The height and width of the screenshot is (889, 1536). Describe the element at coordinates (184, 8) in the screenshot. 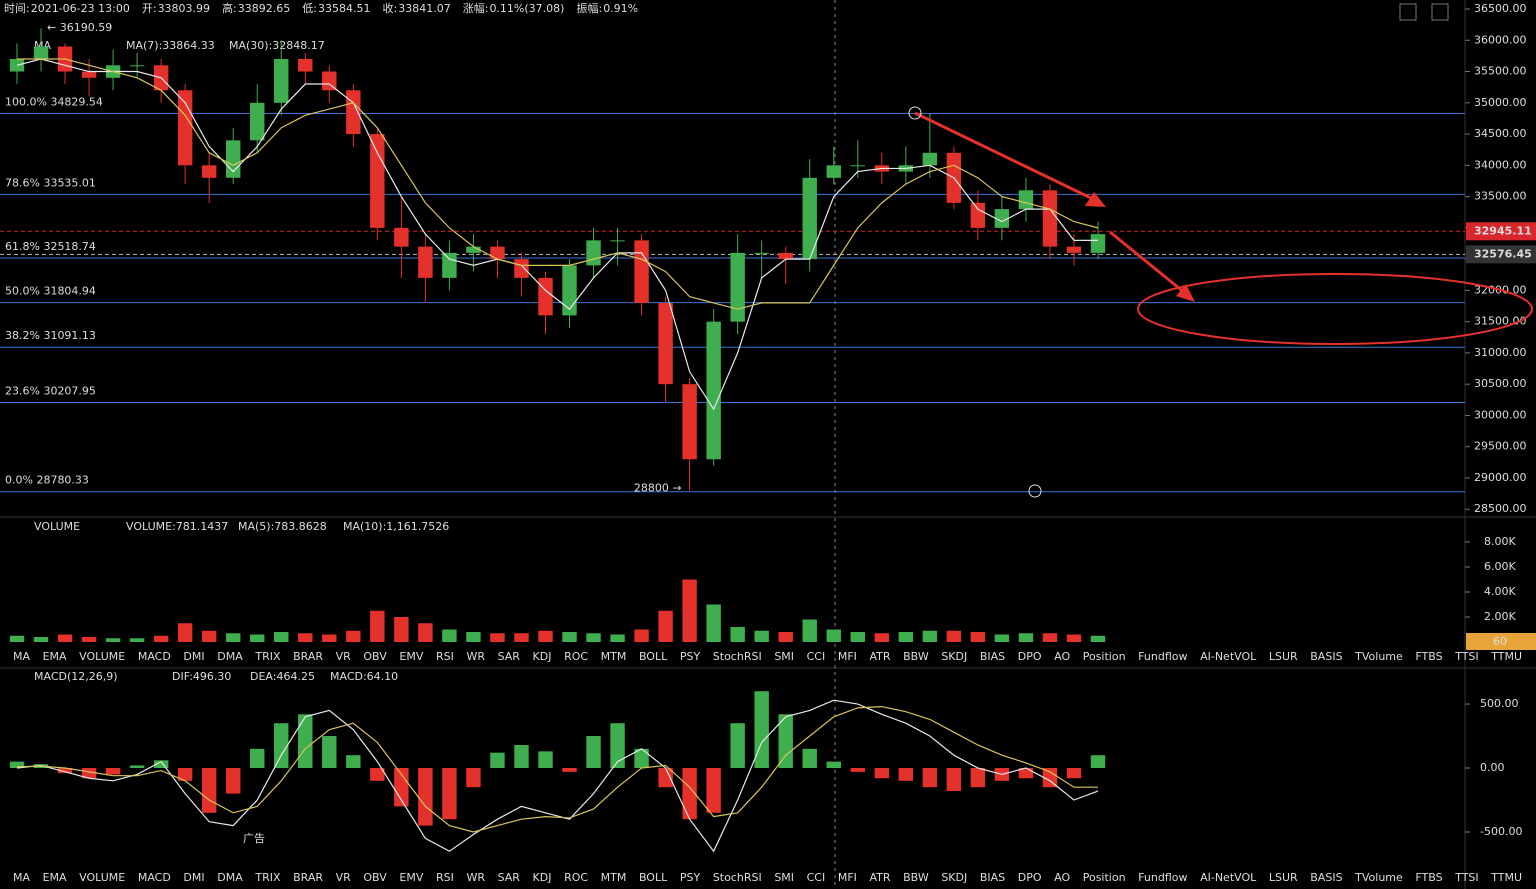

I see `info-value: 33803.99` at that location.